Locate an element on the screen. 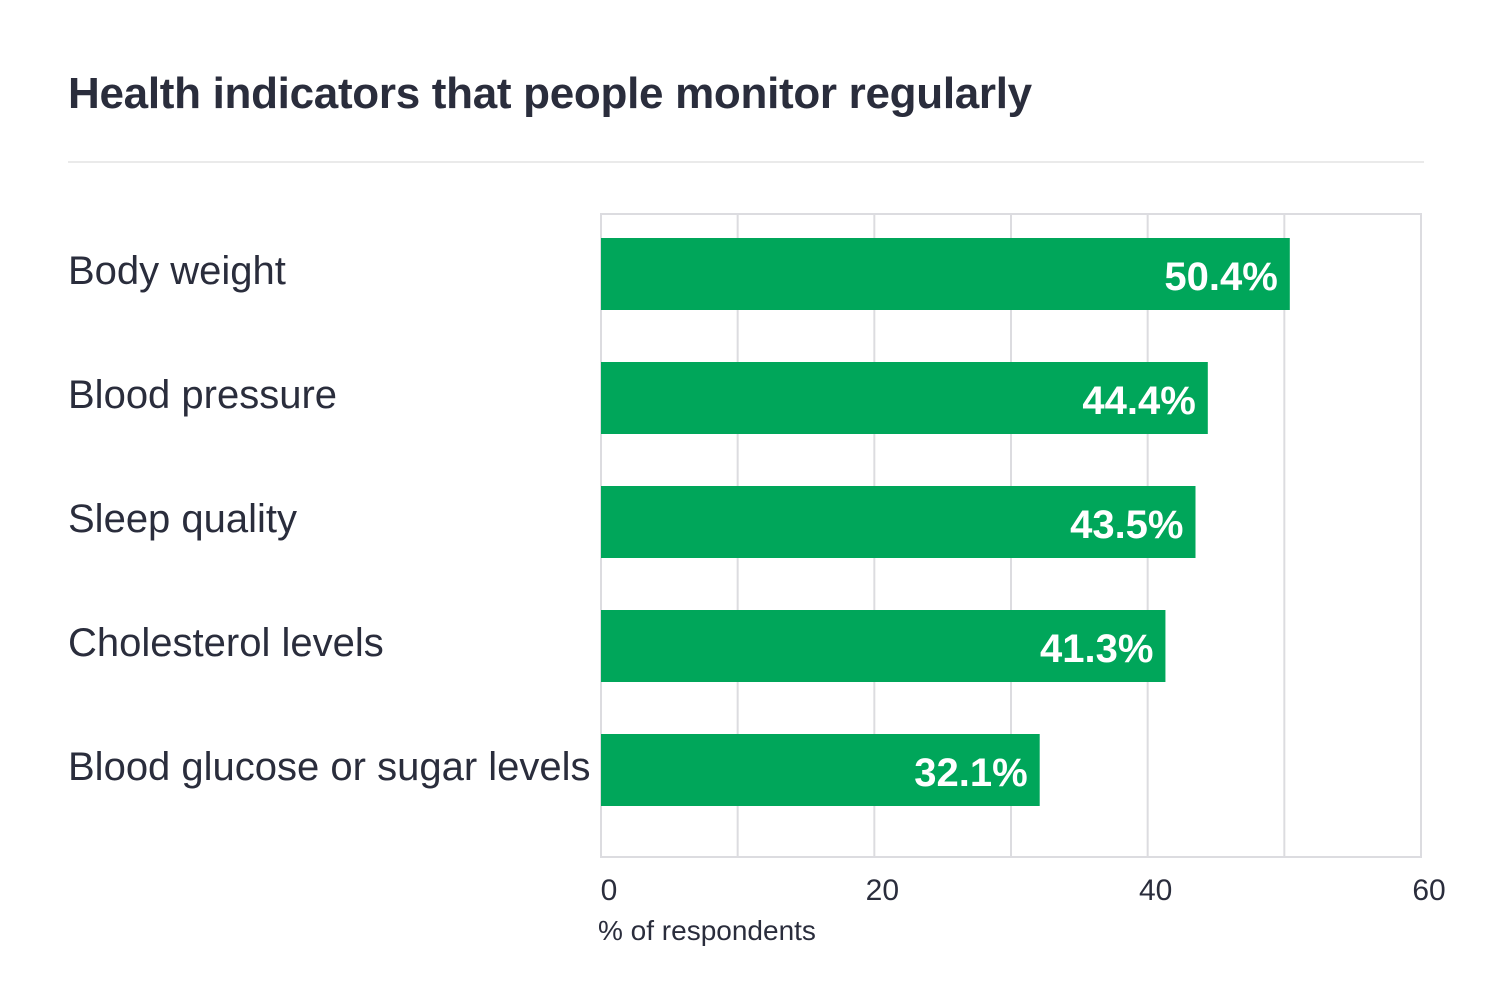  tick-label-40: 40 is located at coordinates (1155, 890).